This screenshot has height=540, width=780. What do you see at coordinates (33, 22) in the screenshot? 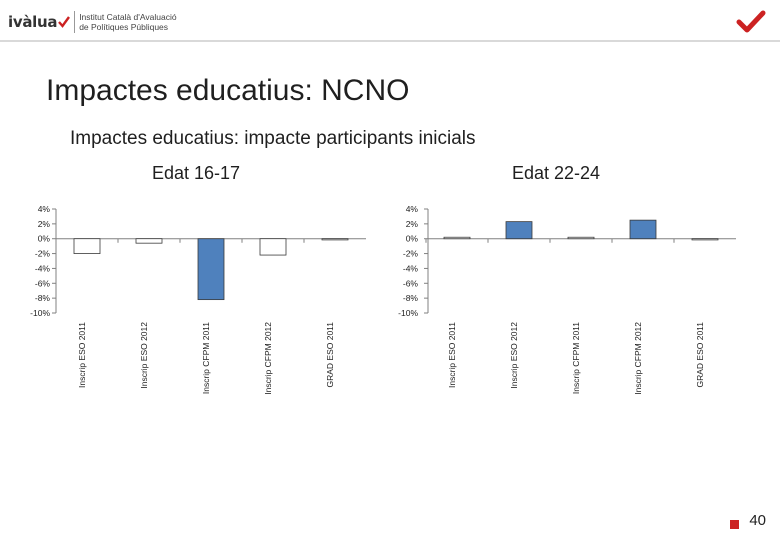
I see `logo-wordmark: ivàlua` at bounding box center [33, 22].